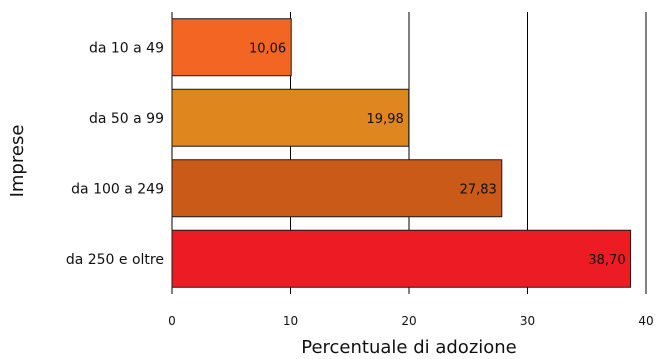 The image size is (655, 359). What do you see at coordinates (117, 189) in the screenshot?
I see `category-label-2: da 100 a 249` at bounding box center [117, 189].